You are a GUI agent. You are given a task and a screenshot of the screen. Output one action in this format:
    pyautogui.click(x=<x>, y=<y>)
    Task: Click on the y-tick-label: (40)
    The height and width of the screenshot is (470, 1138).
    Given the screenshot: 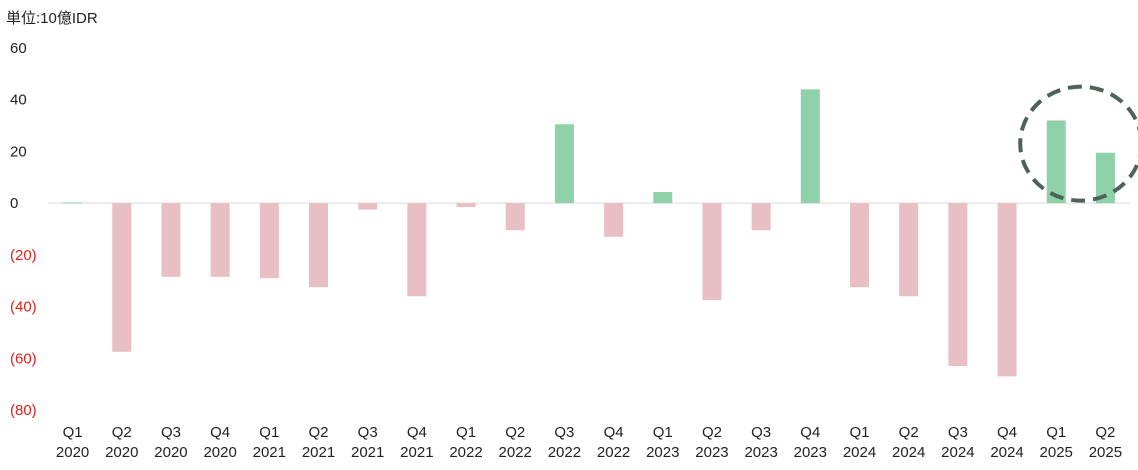 What is the action you would take?
    pyautogui.click(x=23, y=307)
    